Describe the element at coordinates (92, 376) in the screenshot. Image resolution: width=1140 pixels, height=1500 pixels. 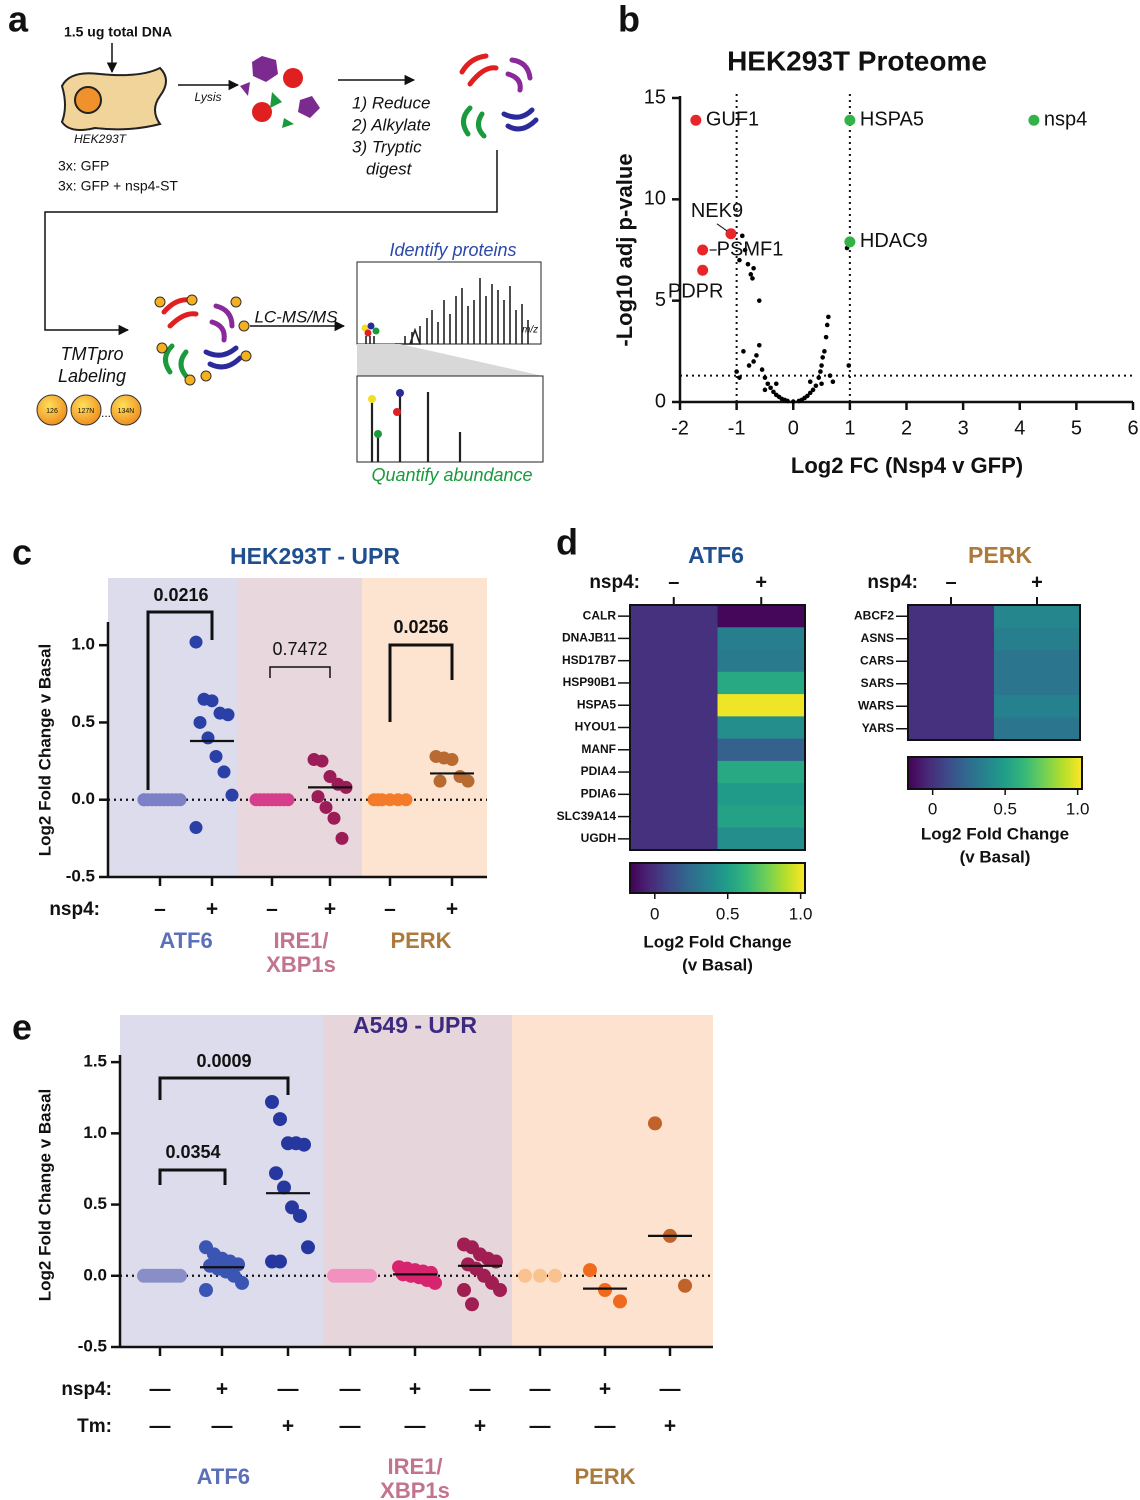
I see `labeling-label: Labeling` at that location.